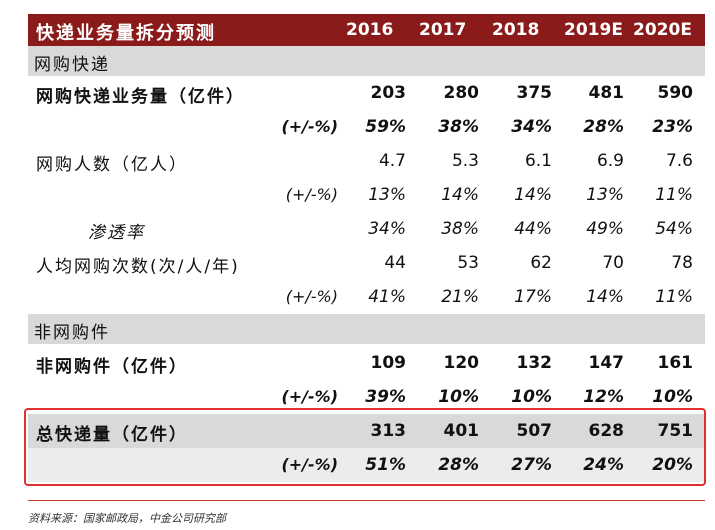 This screenshot has height=530, width=715. I want to click on cell-value: 5.3, so click(465, 161).